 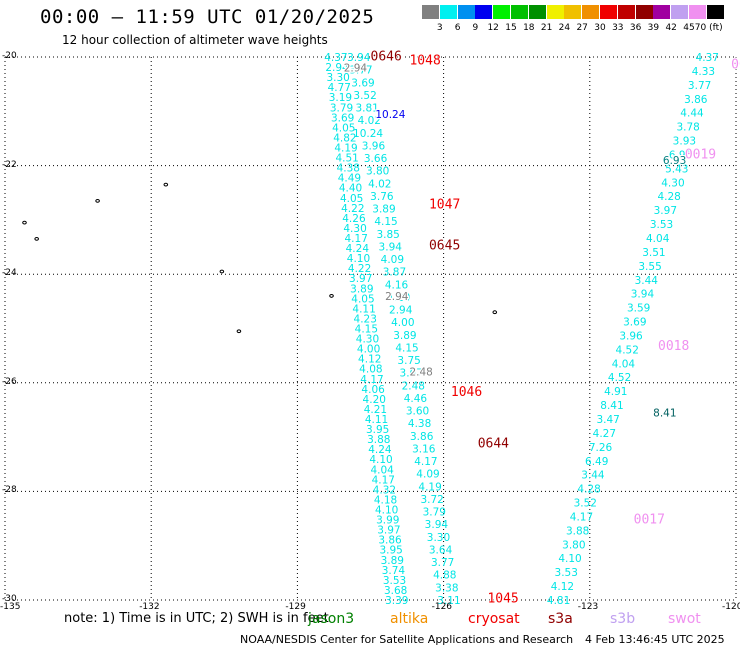 What do you see at coordinates (649, 520) in the screenshot?
I see `pass-time-label: 0017` at bounding box center [649, 520].